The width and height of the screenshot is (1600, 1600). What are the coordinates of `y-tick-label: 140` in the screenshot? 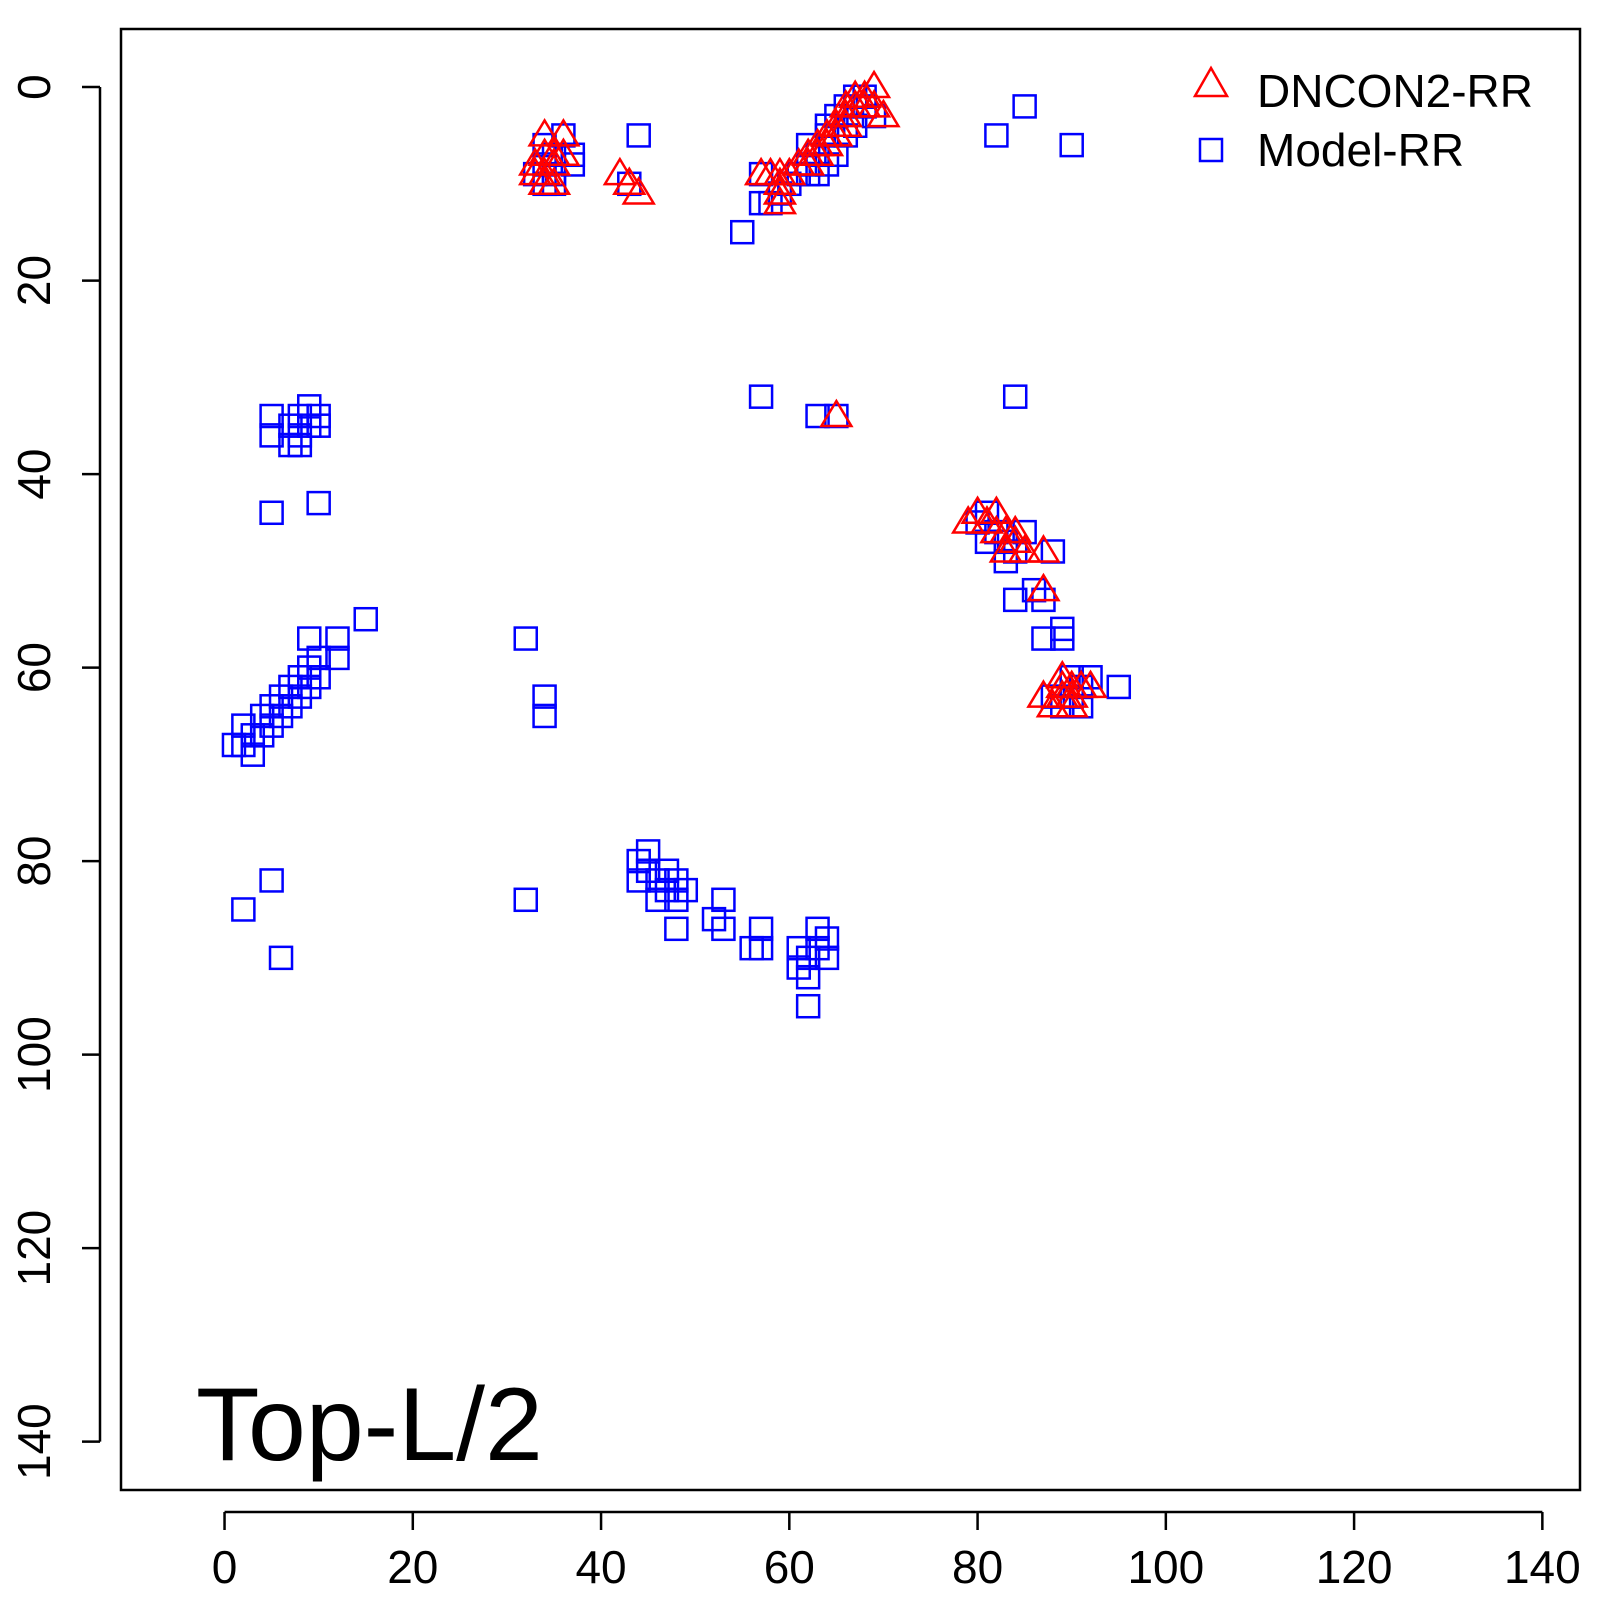 It's located at (34, 1441).